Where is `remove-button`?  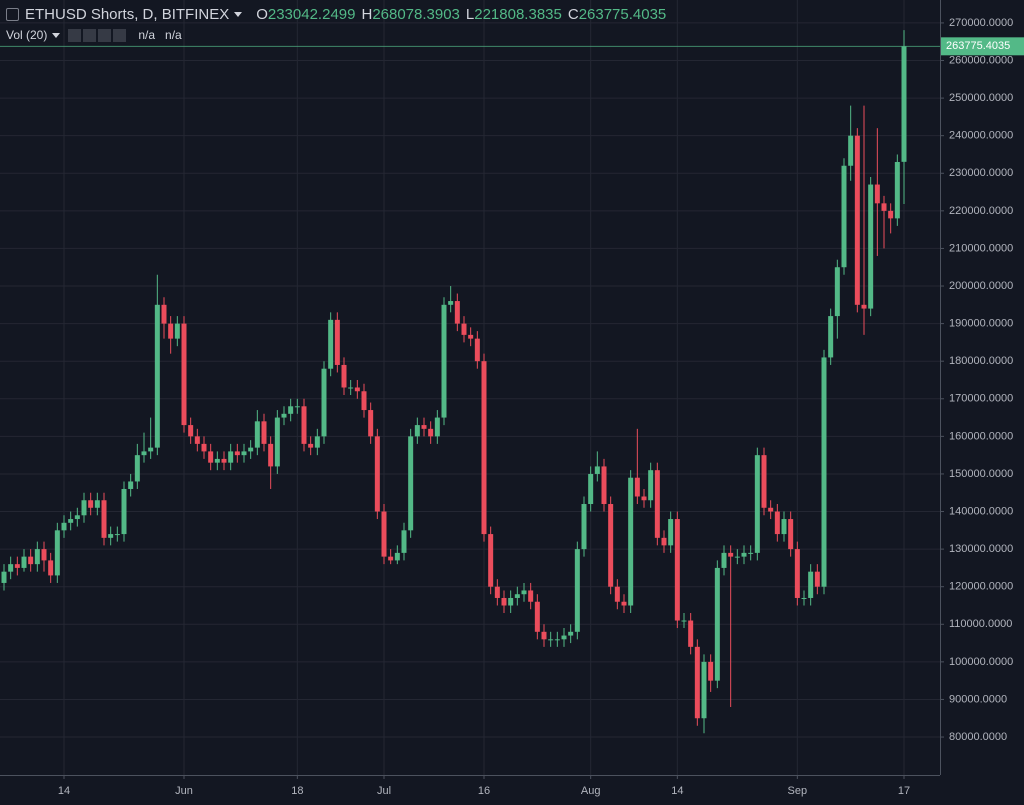 remove-button is located at coordinates (120, 35).